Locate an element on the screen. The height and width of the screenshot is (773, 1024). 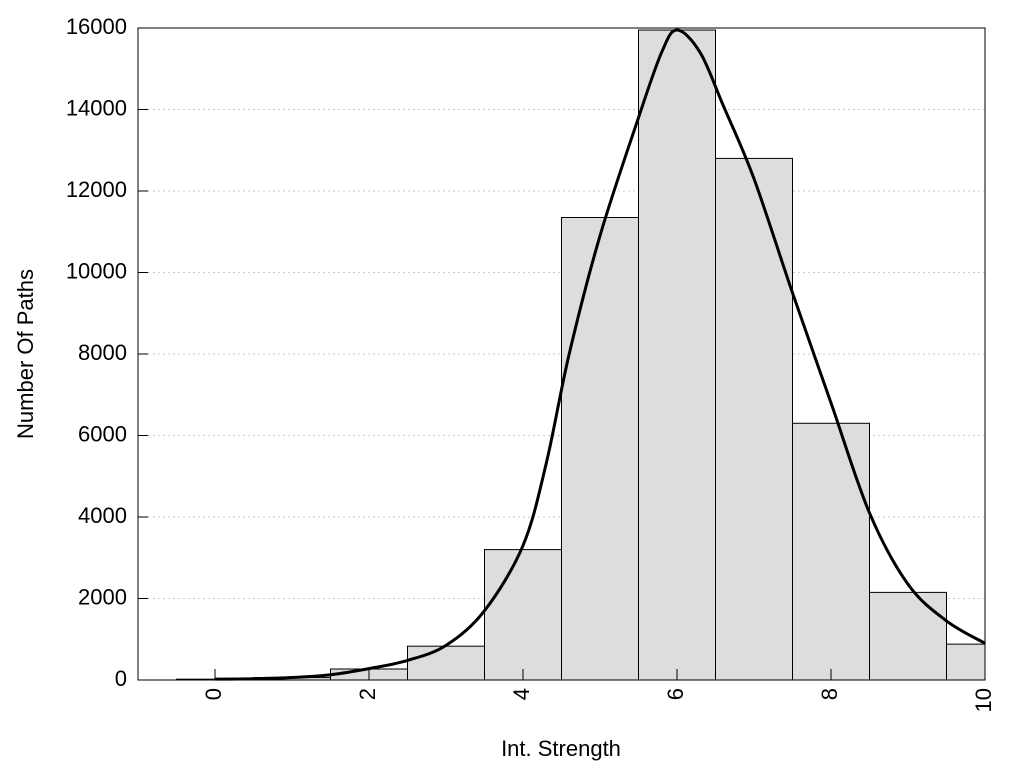
x-tick-label: 4 is located at coordinates (521, 694).